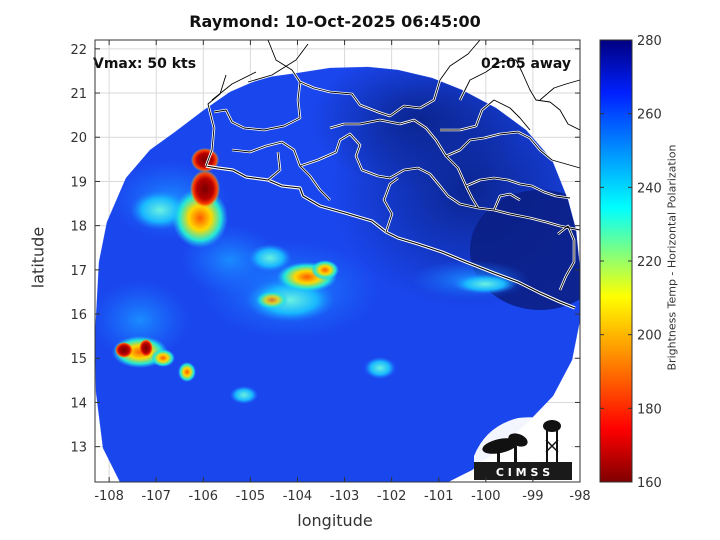  Describe the element at coordinates (649, 336) in the screenshot. I see `colorbar-tick-label: 200` at that location.